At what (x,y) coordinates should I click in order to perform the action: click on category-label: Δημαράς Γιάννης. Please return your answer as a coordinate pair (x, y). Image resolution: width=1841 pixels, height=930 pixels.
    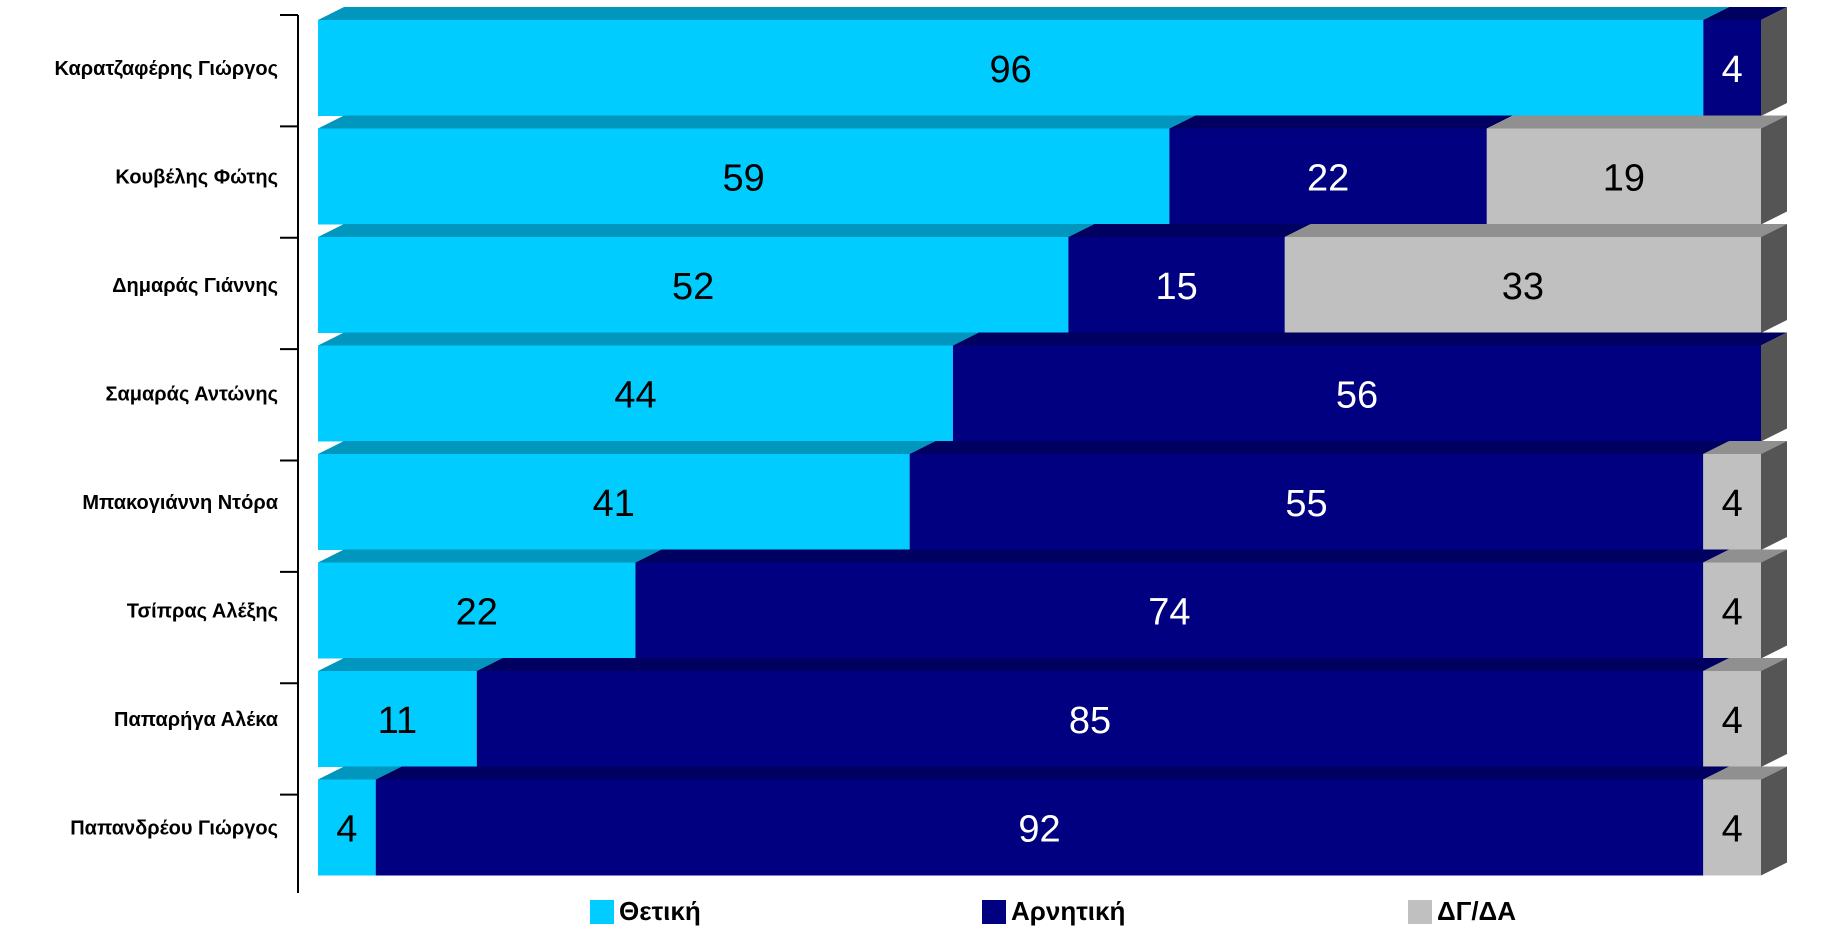
    Looking at the image, I should click on (195, 286).